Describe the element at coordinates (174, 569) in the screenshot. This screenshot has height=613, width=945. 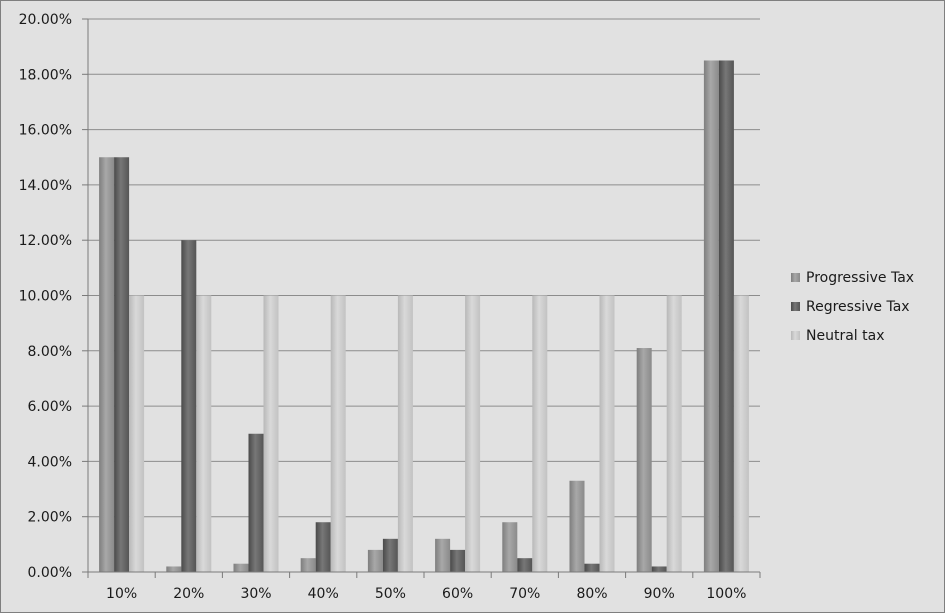
I see `bar-progressive-tax-20pct` at that location.